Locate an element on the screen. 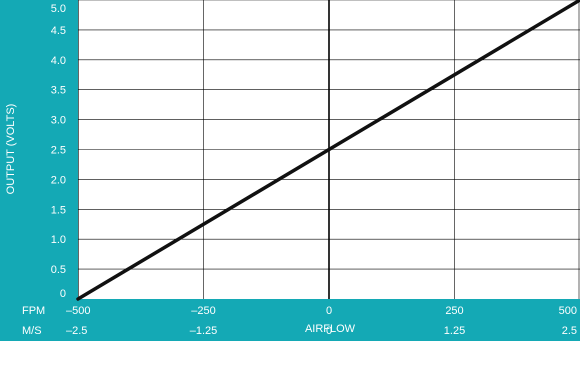 Image resolution: width=580 pixels, height=368 pixels. y-tick-label: 2.5 is located at coordinates (58, 151).